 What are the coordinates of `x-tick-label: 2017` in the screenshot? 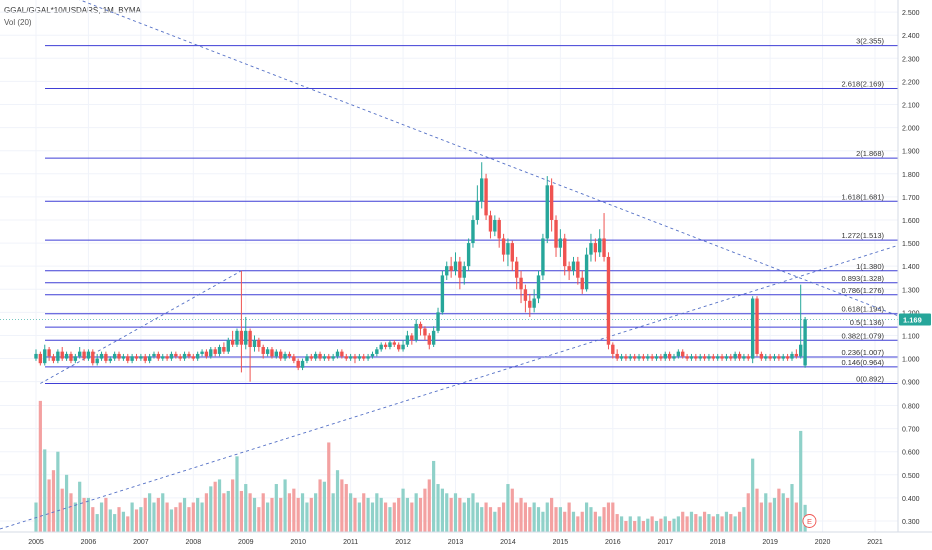 It's located at (665, 542).